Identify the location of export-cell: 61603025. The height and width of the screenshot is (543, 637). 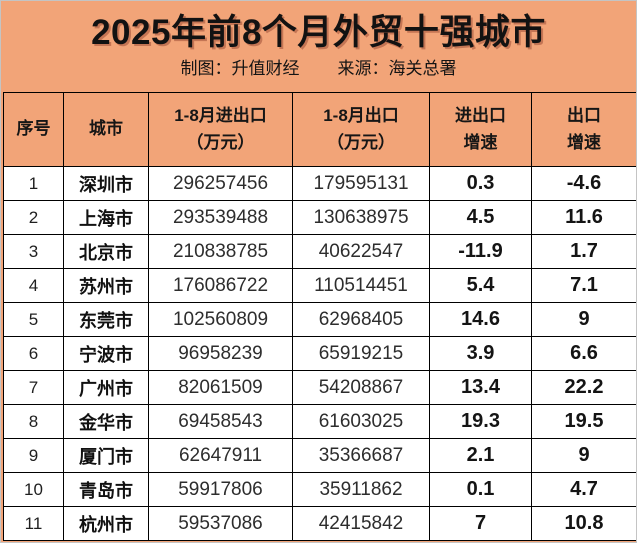
(361, 421).